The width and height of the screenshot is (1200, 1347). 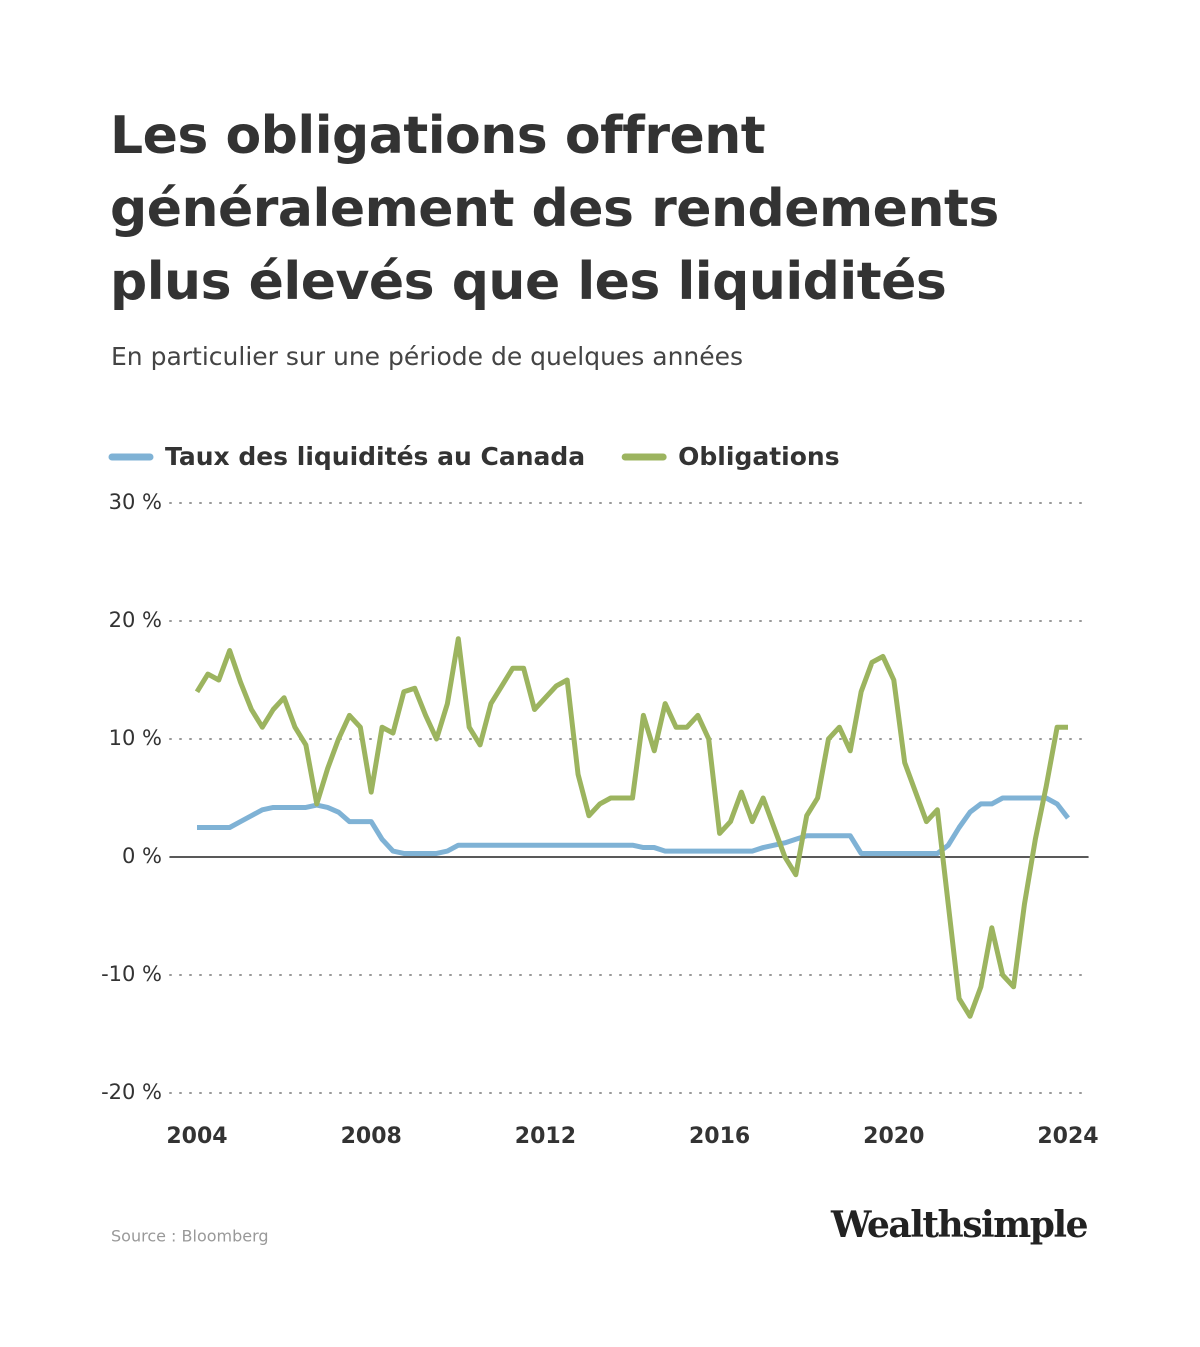 What do you see at coordinates (758, 456) in the screenshot?
I see `legend-label: Obligations` at bounding box center [758, 456].